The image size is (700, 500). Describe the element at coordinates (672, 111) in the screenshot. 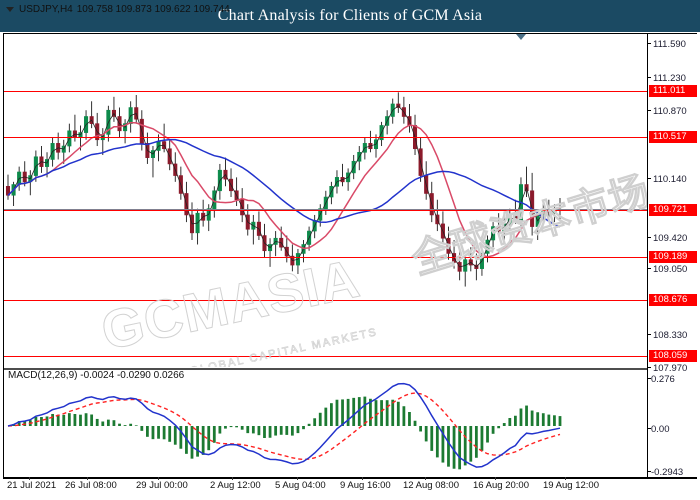

I see `price-tick: 110.870` at that location.